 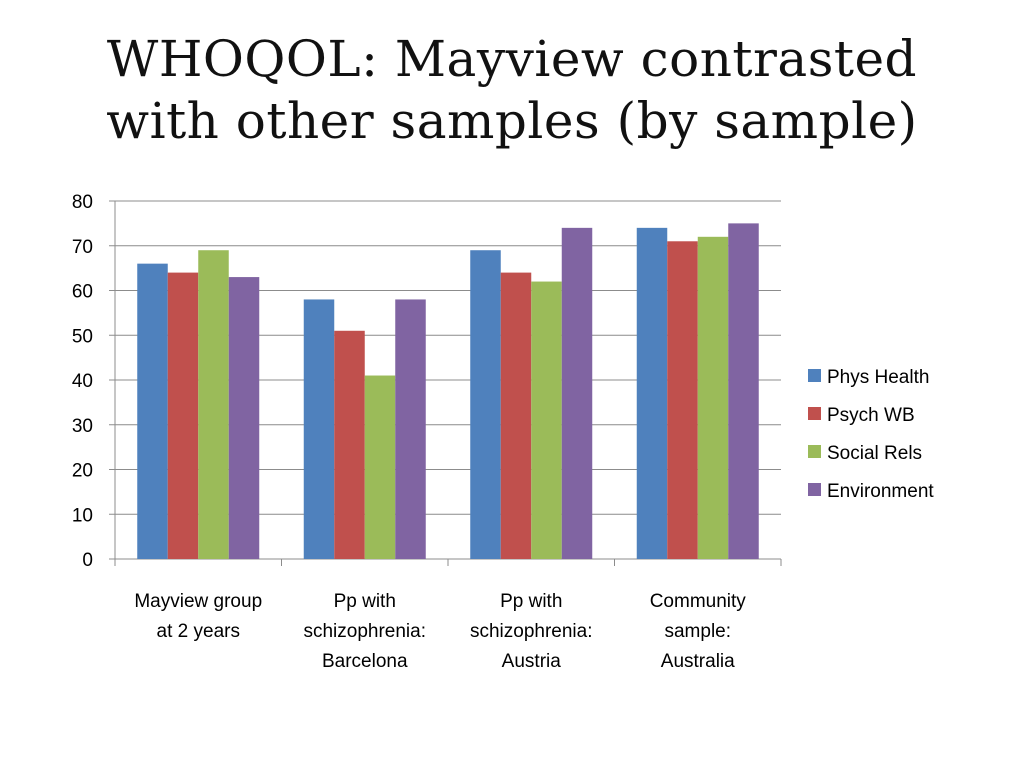 What do you see at coordinates (87, 560) in the screenshot?
I see `y-tick-label: 0` at bounding box center [87, 560].